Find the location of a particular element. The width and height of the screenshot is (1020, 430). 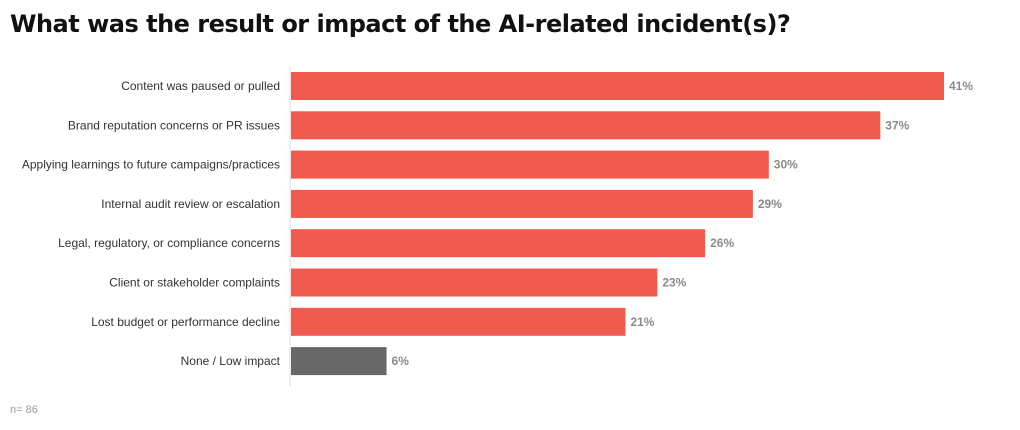

sample-size-note: n= 86 is located at coordinates (24, 410).